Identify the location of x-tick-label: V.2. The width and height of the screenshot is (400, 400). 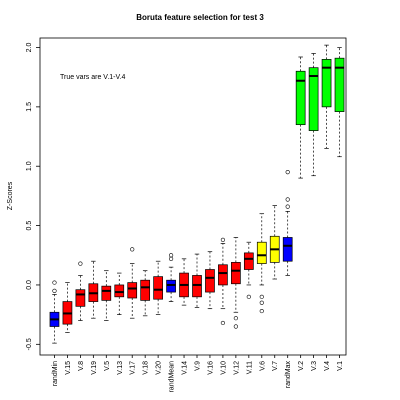
(301, 366).